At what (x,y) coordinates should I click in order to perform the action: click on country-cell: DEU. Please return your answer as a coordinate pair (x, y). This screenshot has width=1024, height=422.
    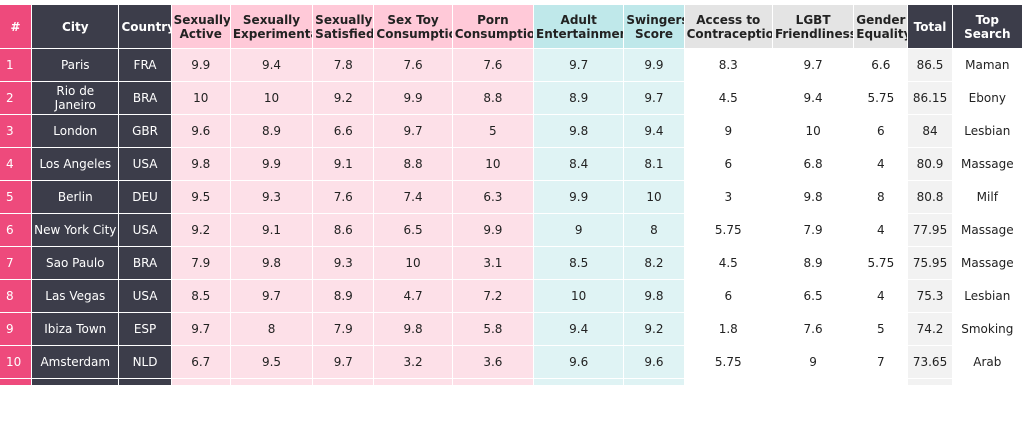
    Looking at the image, I should click on (145, 197).